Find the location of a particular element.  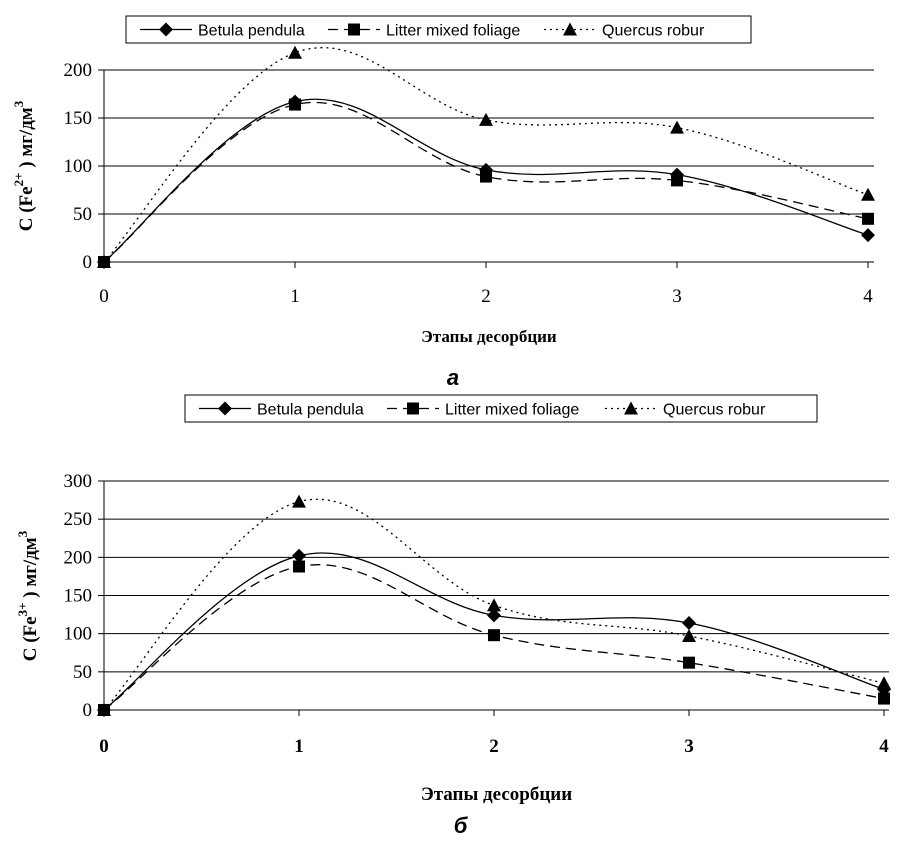

y-axis-title: C (Fe3+ ) мг/дм3 is located at coordinates (28, 595).